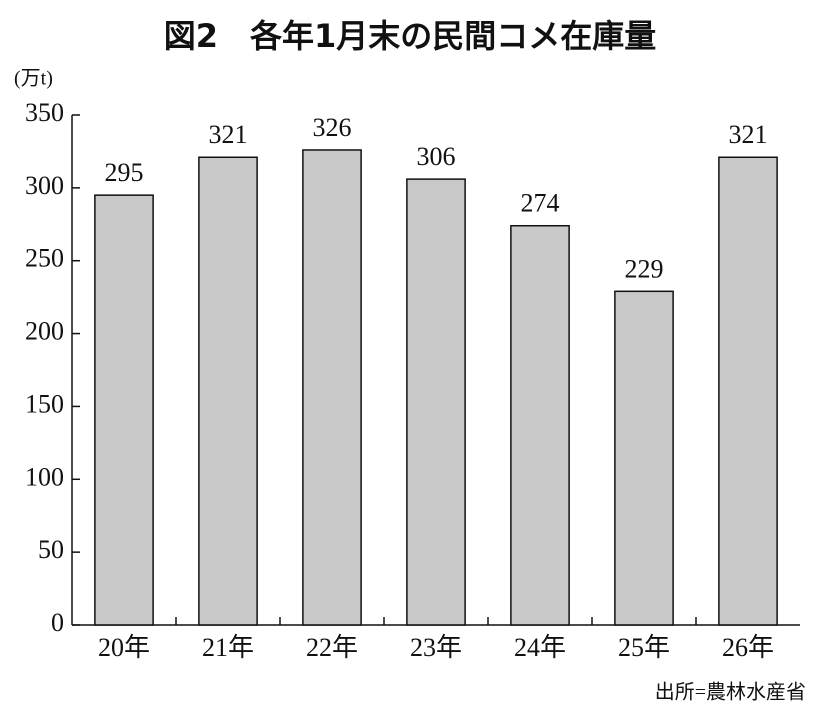  What do you see at coordinates (540, 647) in the screenshot?
I see `x-tick-label: 24年` at bounding box center [540, 647].